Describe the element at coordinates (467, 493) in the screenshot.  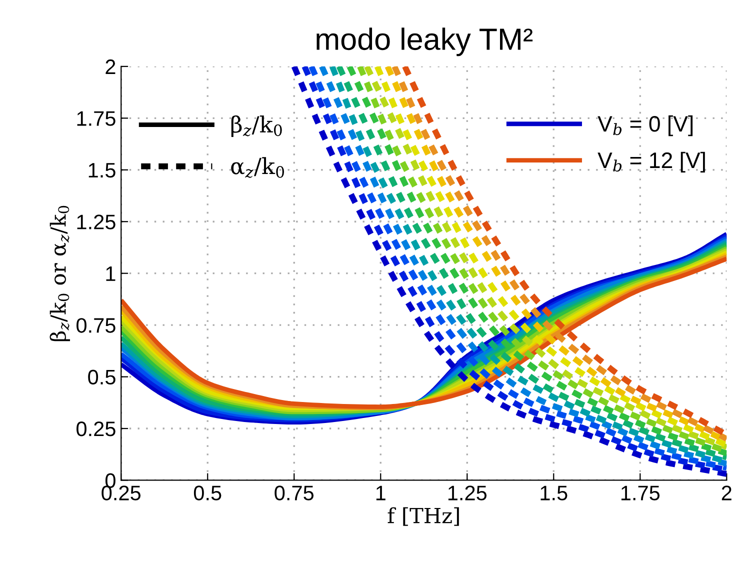
I see `x-tick-label: 1.25` at that location.